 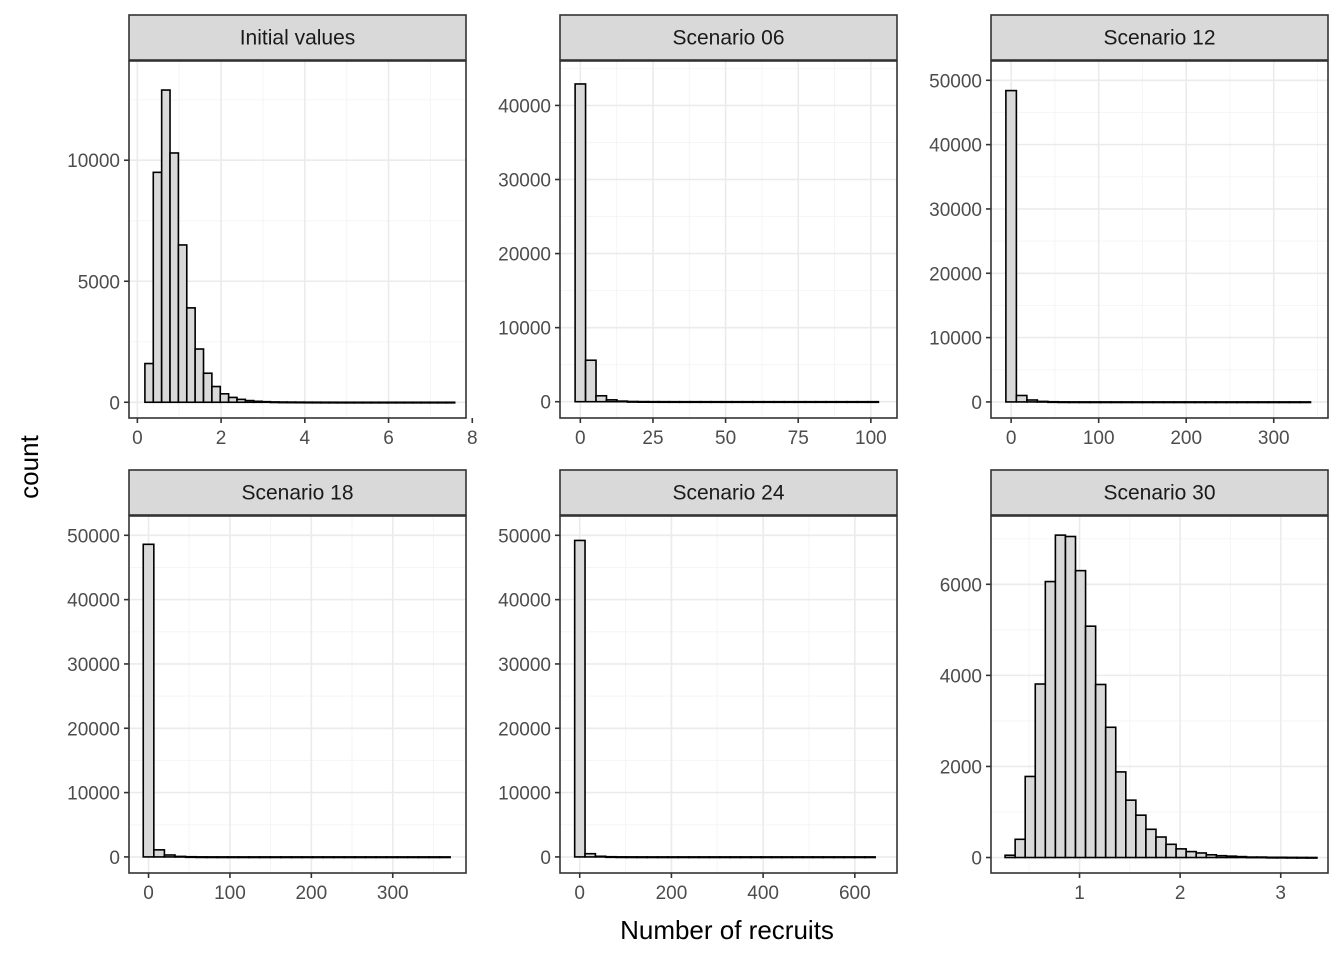 What do you see at coordinates (524, 181) in the screenshot?
I see `y-tick-label: 30000` at bounding box center [524, 181].